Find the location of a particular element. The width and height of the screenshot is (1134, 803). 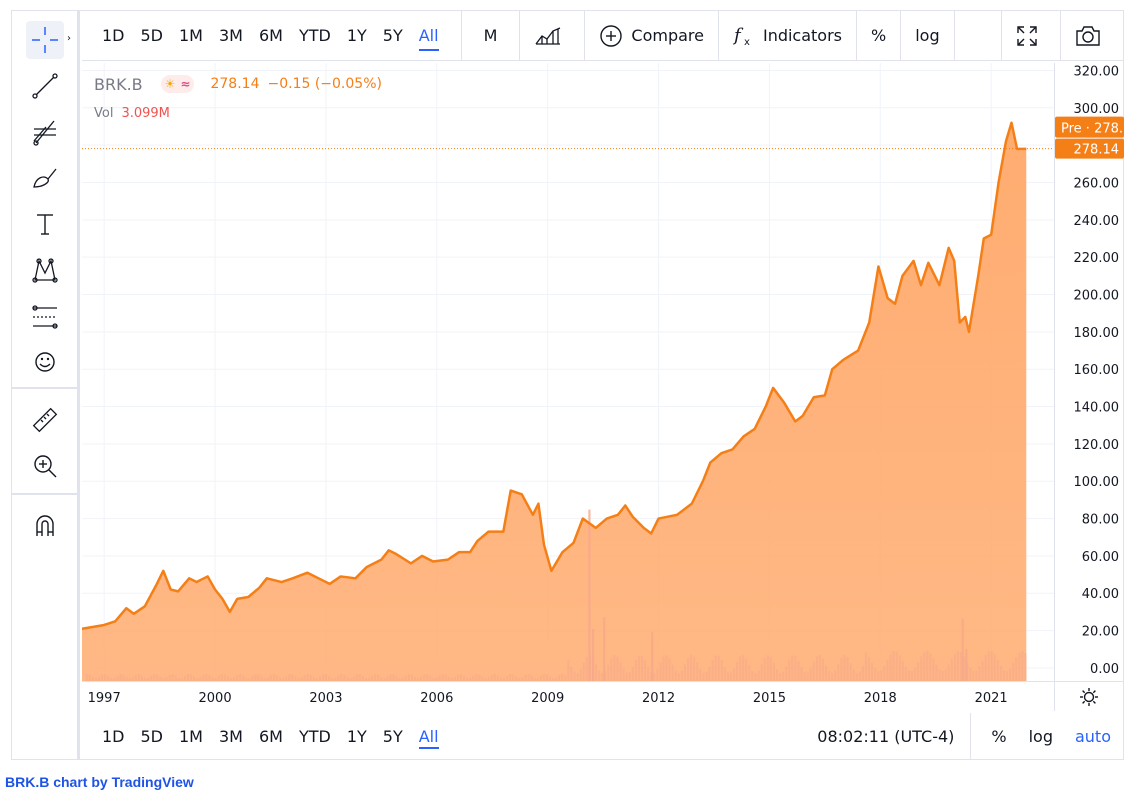

text-icon is located at coordinates (45, 224).